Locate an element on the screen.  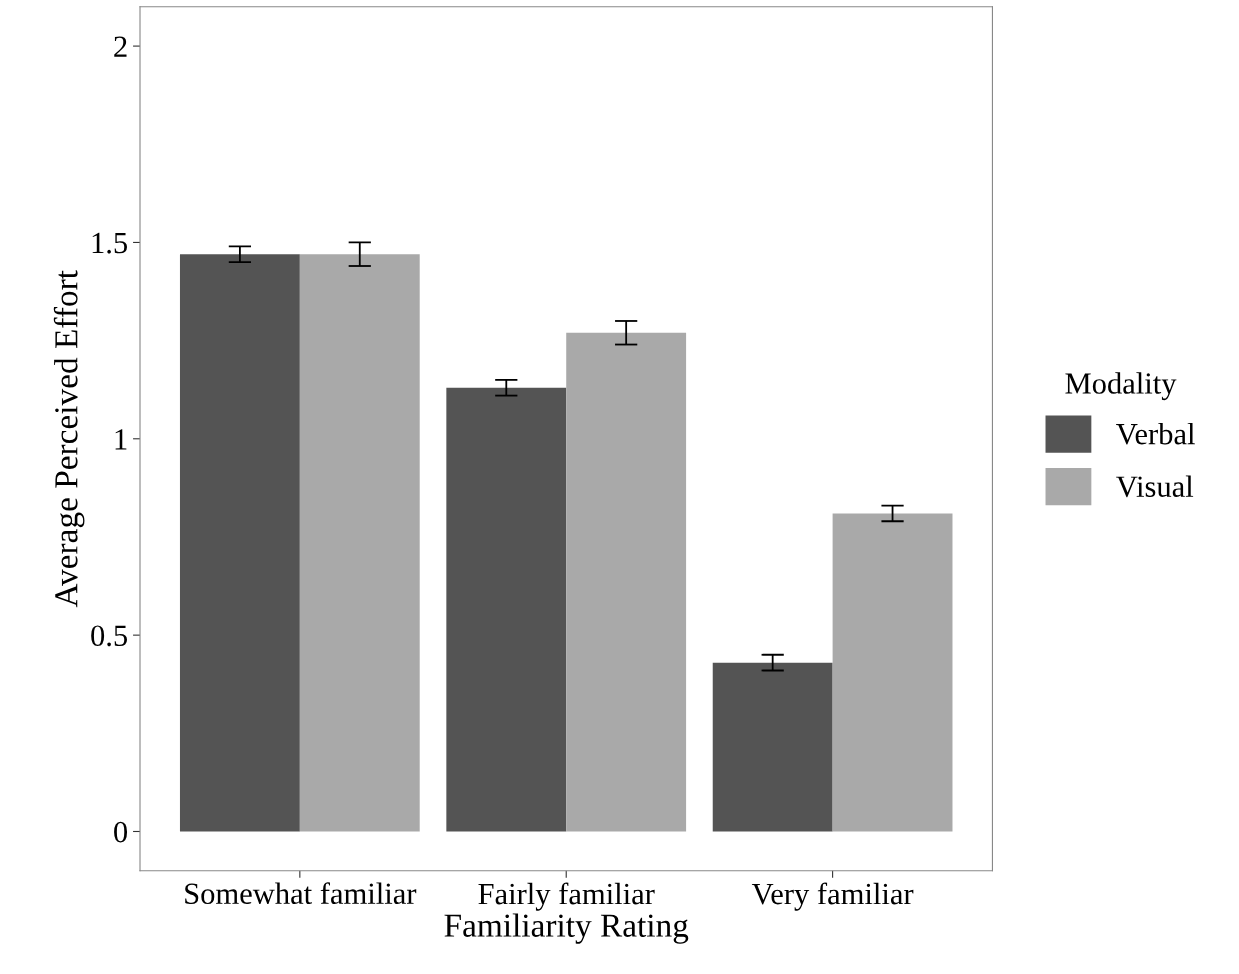
y-axis-title: Average Perceived Effort is located at coordinates (69, 439).